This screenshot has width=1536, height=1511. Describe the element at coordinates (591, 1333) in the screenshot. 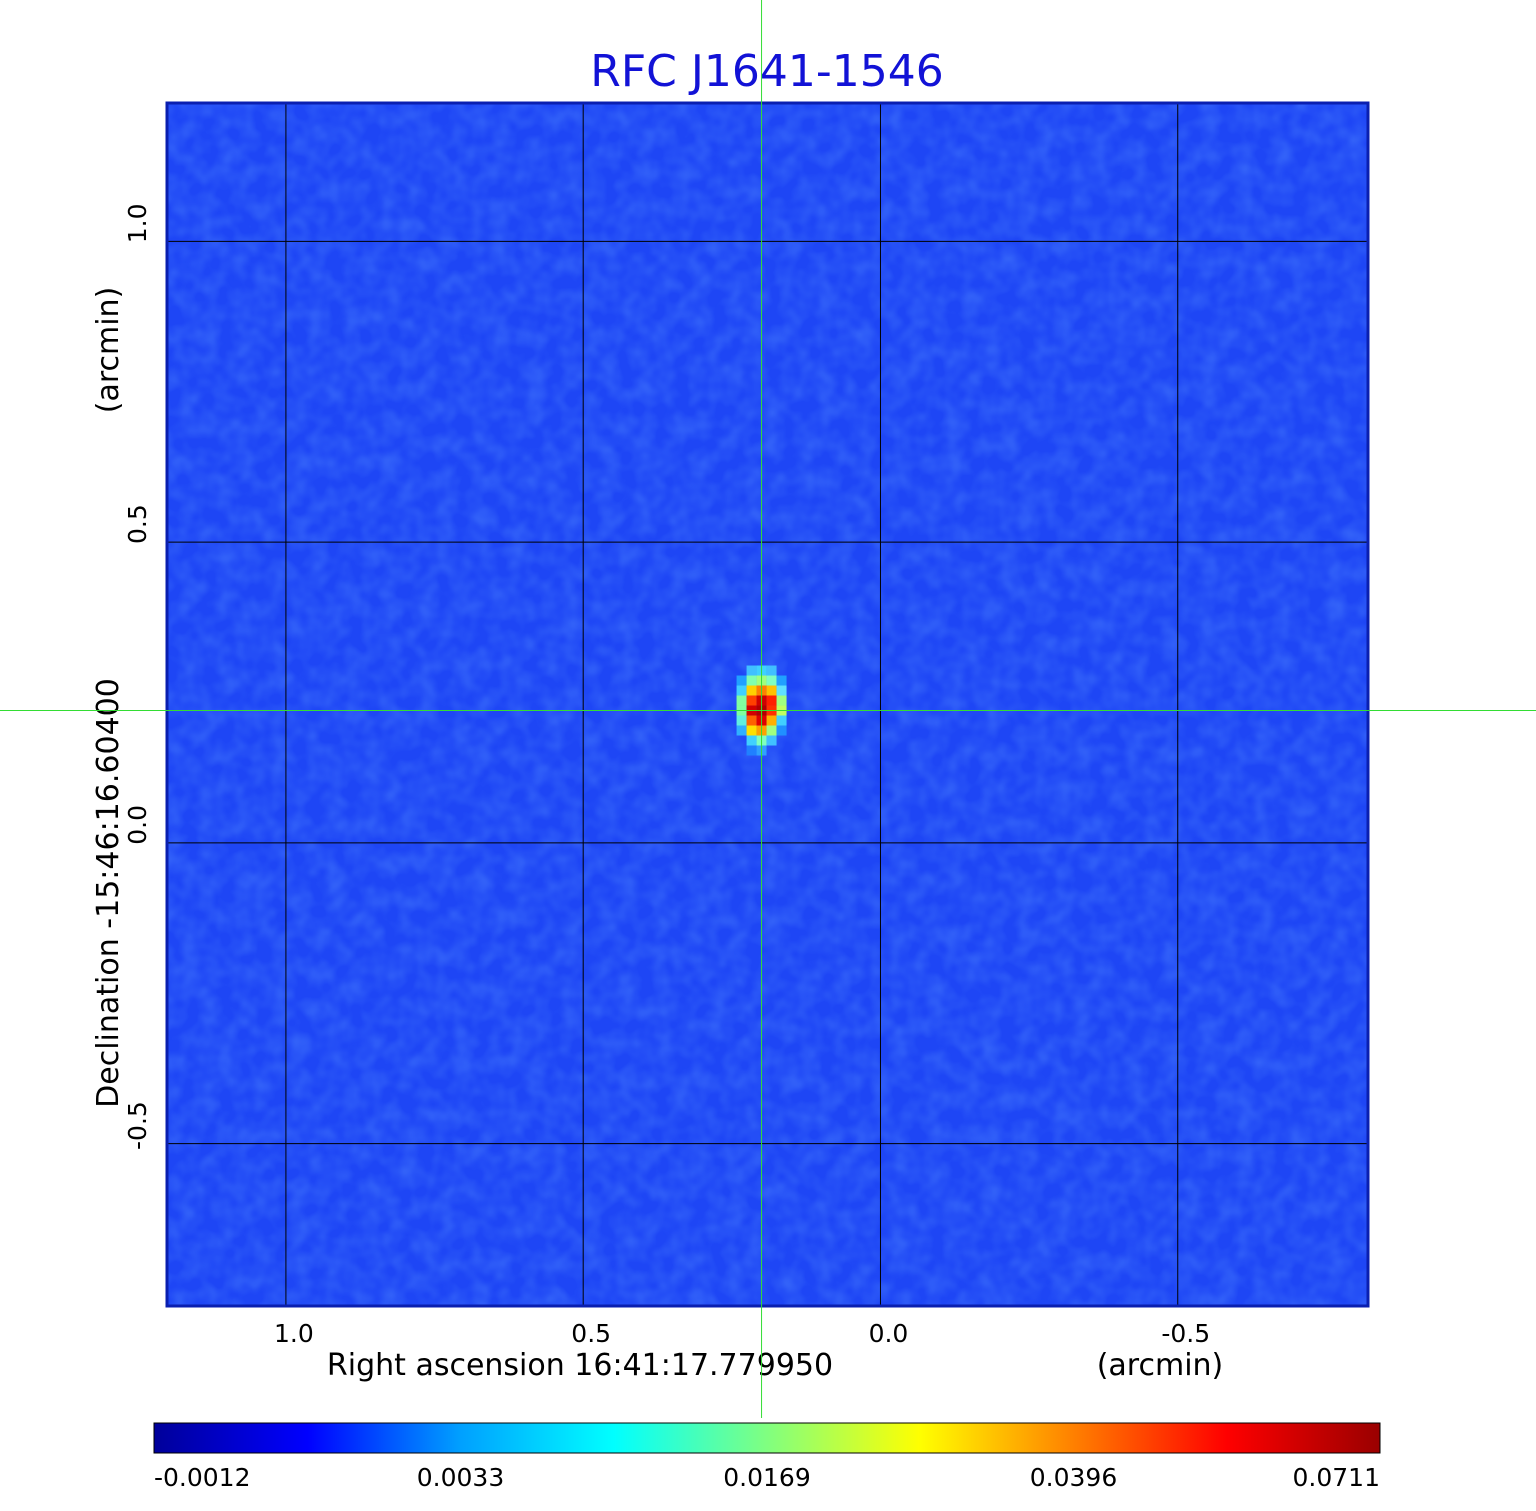

I see `x-tick-label: 0.5` at that location.